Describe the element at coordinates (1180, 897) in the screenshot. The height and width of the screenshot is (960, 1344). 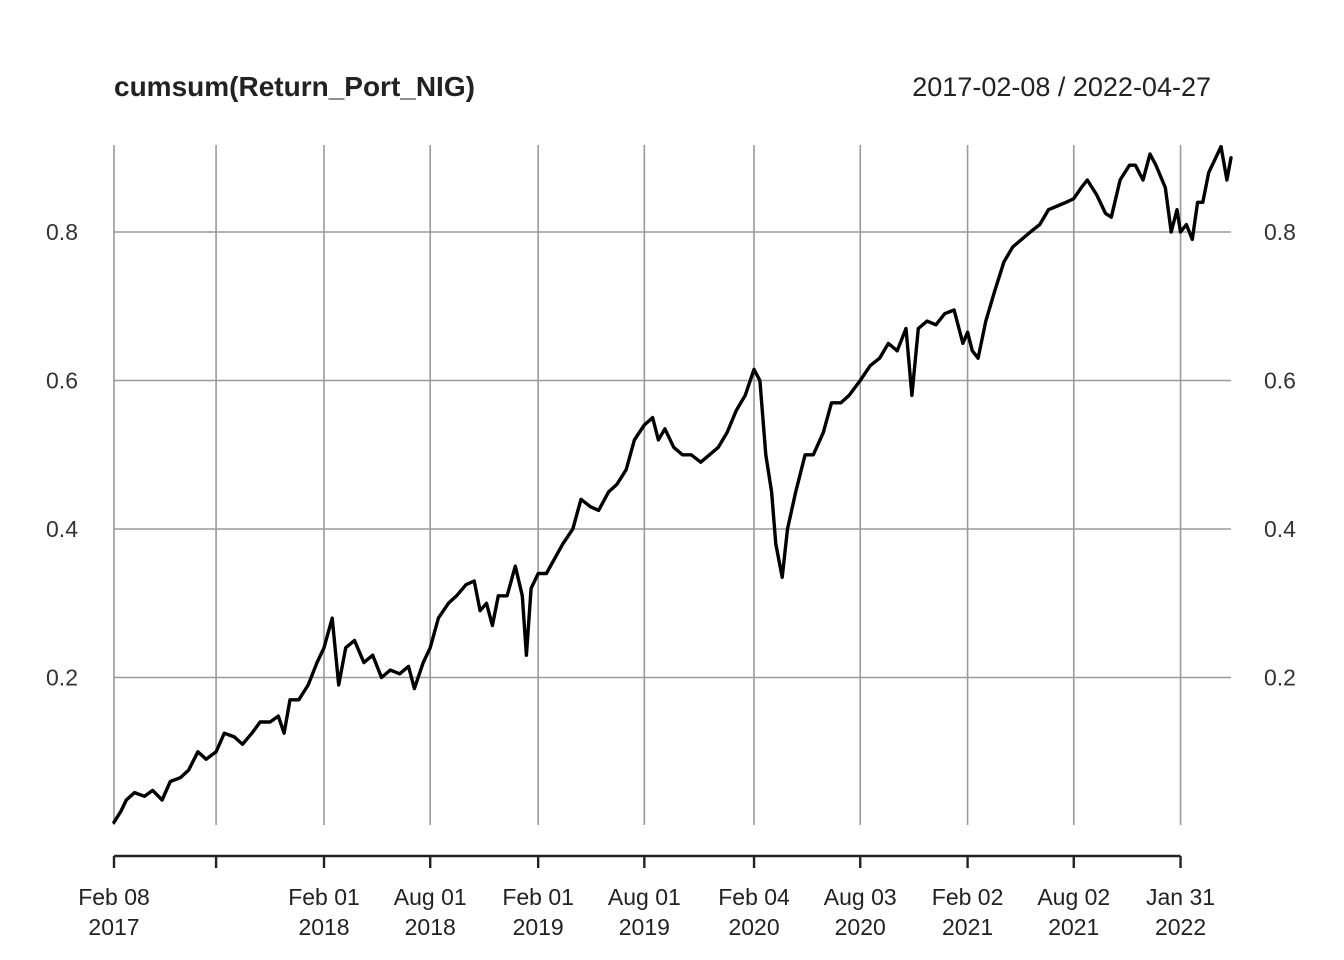
I see `x-tick-label: Jan 31` at that location.